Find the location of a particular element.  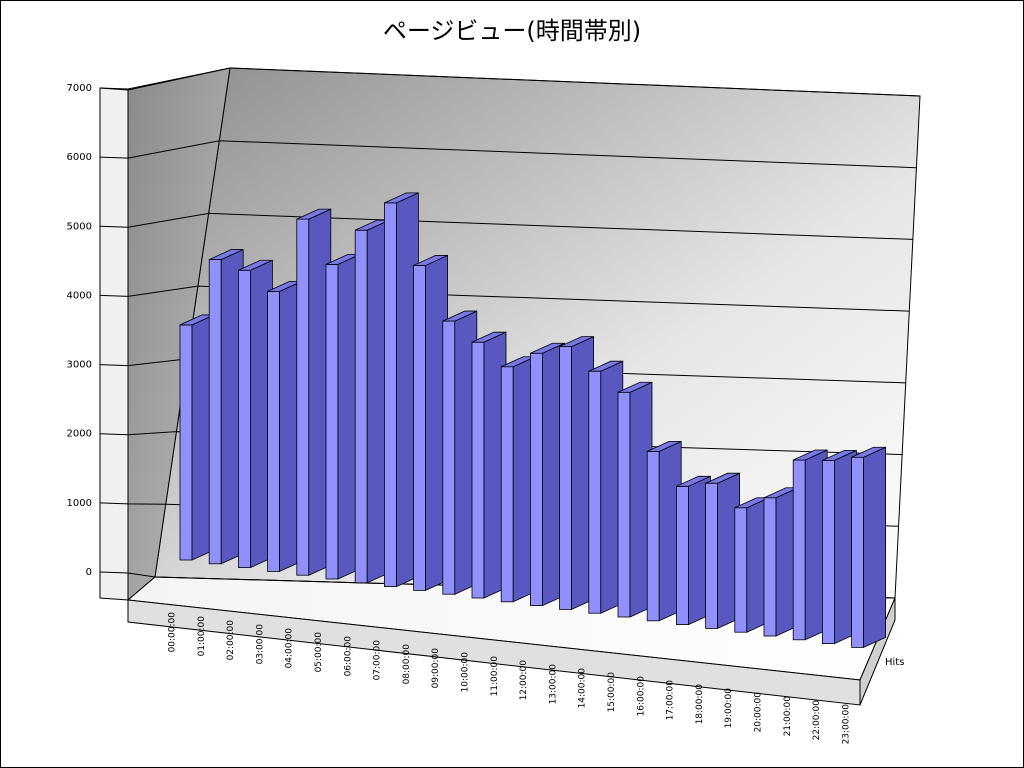

bar-side is located at coordinates (874, 547).